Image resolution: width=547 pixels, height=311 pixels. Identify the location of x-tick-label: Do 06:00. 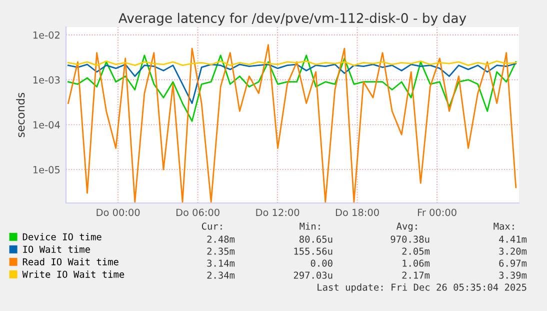
(198, 212).